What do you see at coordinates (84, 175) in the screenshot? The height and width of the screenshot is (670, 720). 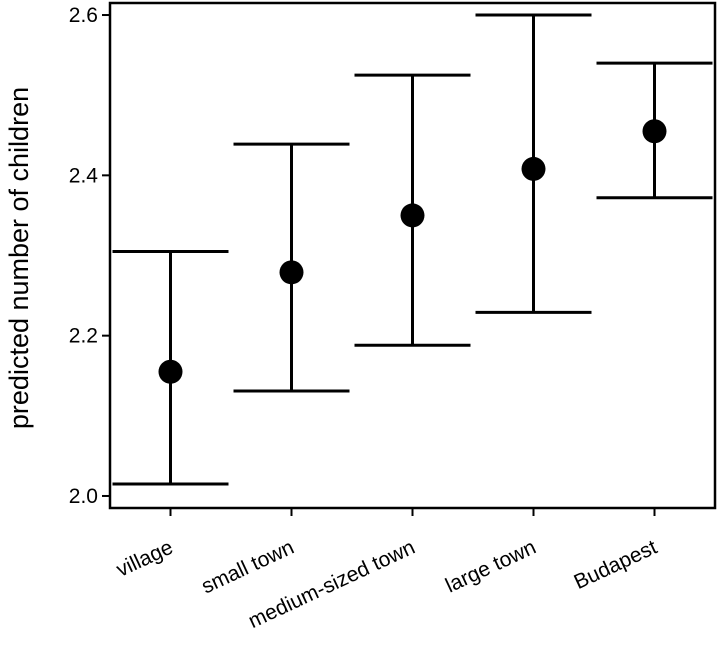 I see `y-tick-label: 2.4` at bounding box center [84, 175].